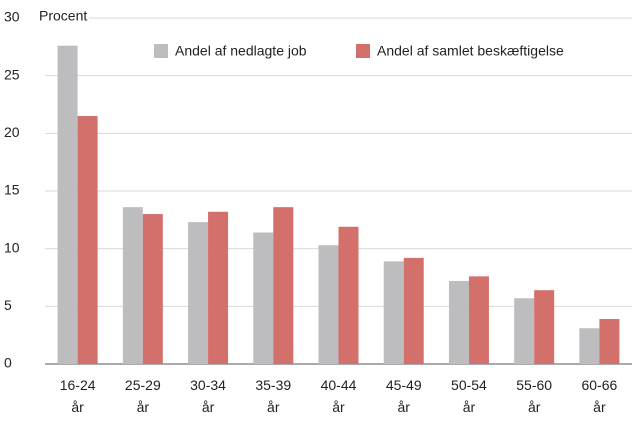  Describe the element at coordinates (12, 74) in the screenshot. I see `y-tick-label: 25` at that location.